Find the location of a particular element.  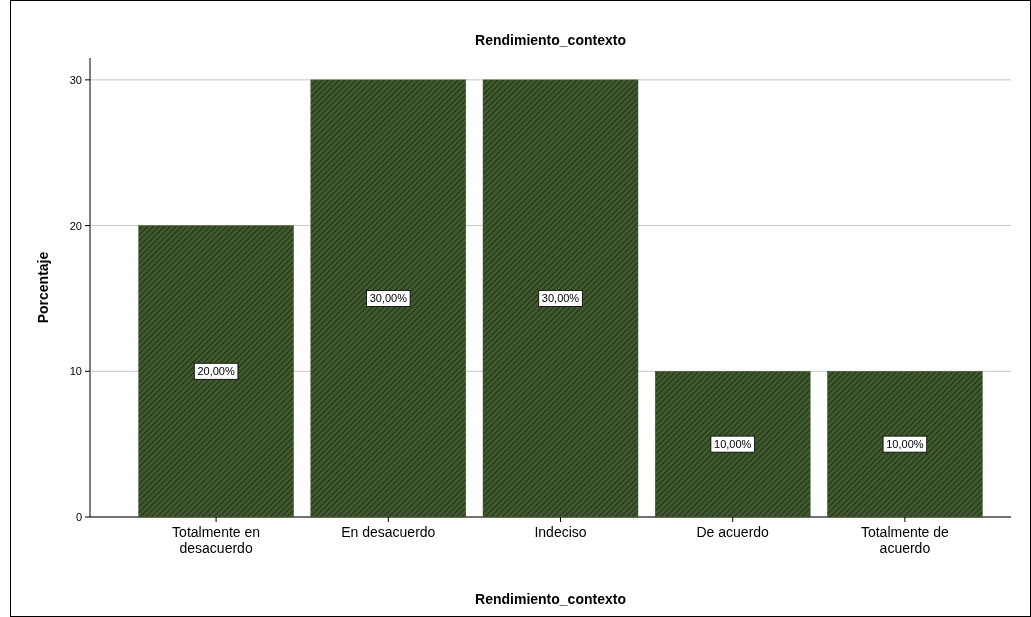

y-tick-label: 10 is located at coordinates (75, 371).